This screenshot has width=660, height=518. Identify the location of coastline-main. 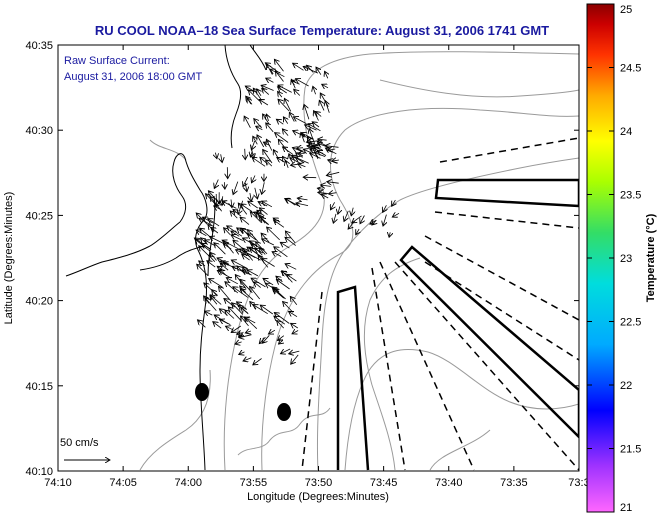
(190, 312).